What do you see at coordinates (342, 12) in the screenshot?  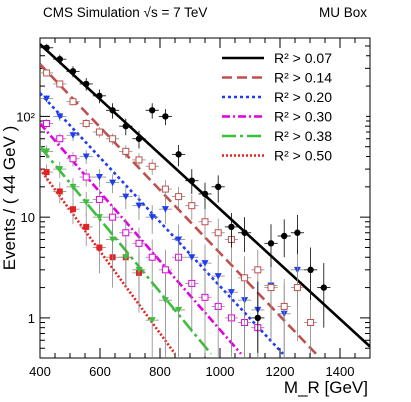 I see `box-label: MU Box` at bounding box center [342, 12].